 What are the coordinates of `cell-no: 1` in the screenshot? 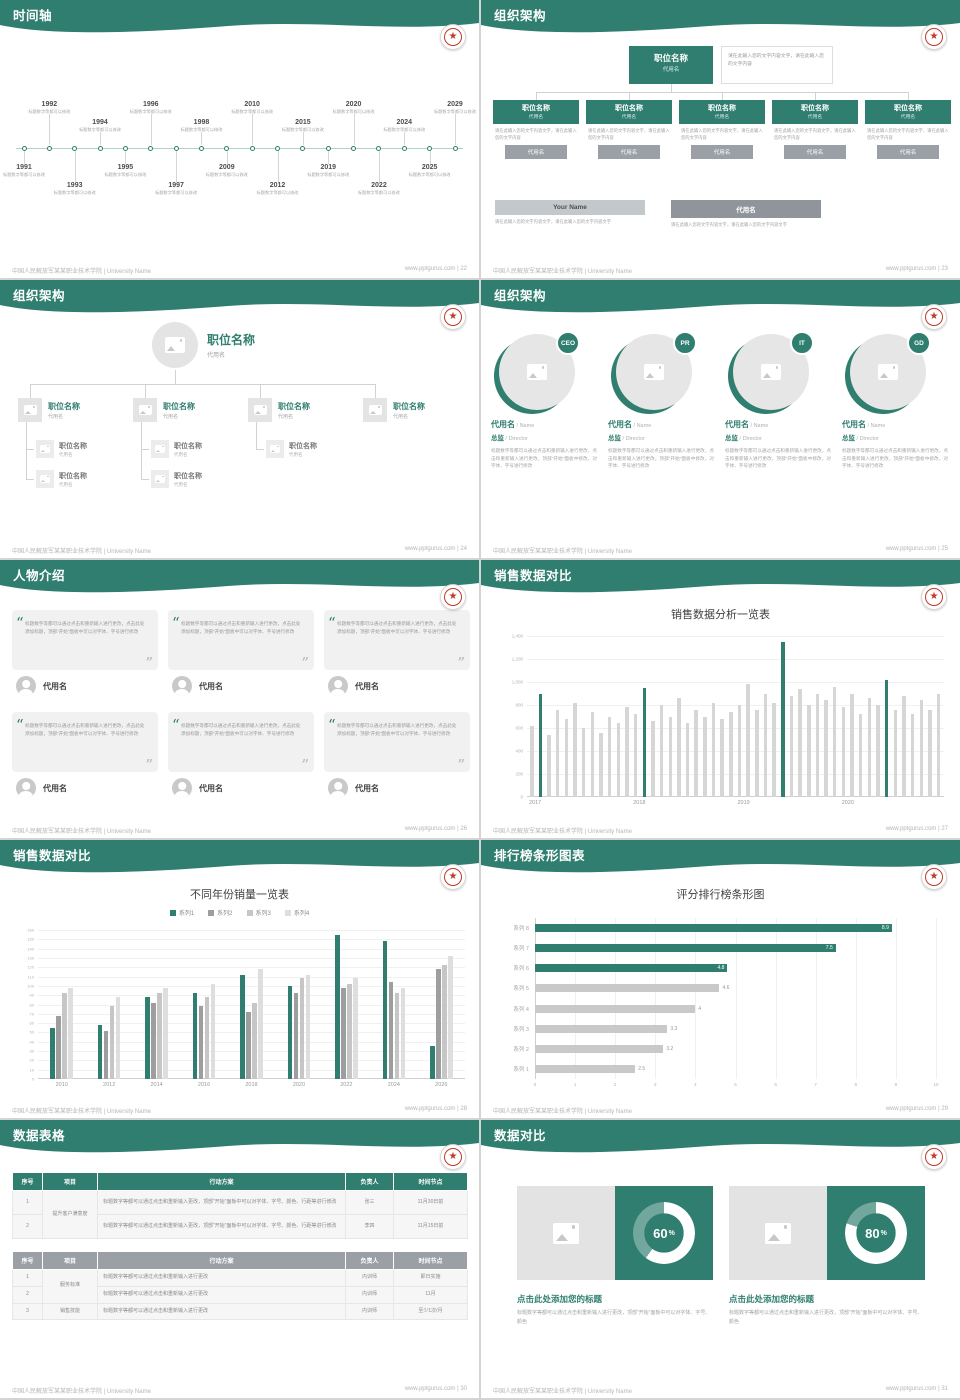 It's located at (27, 1278).